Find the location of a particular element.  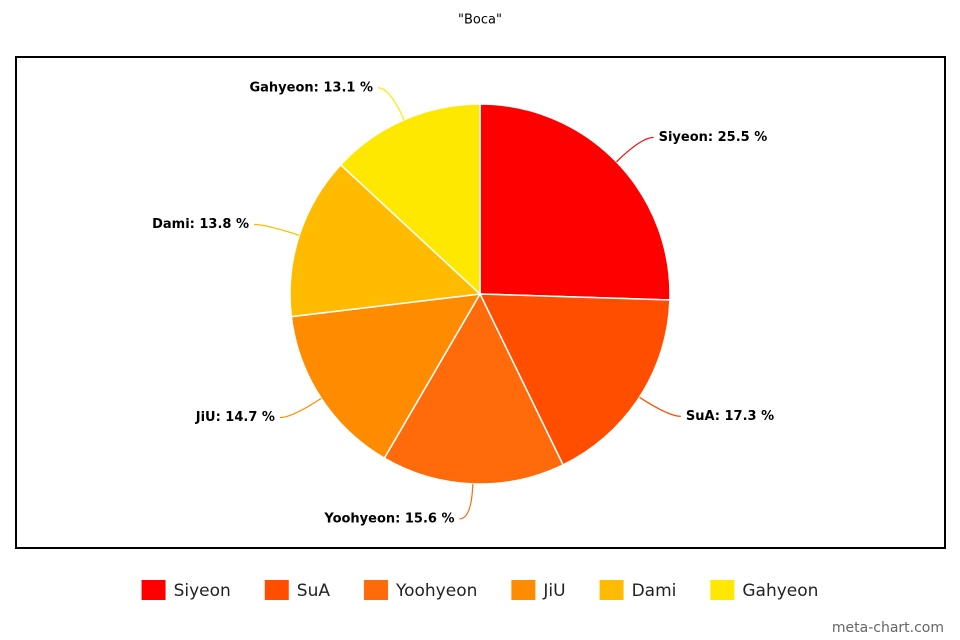

chart-title: "Boca" is located at coordinates (480, 20).